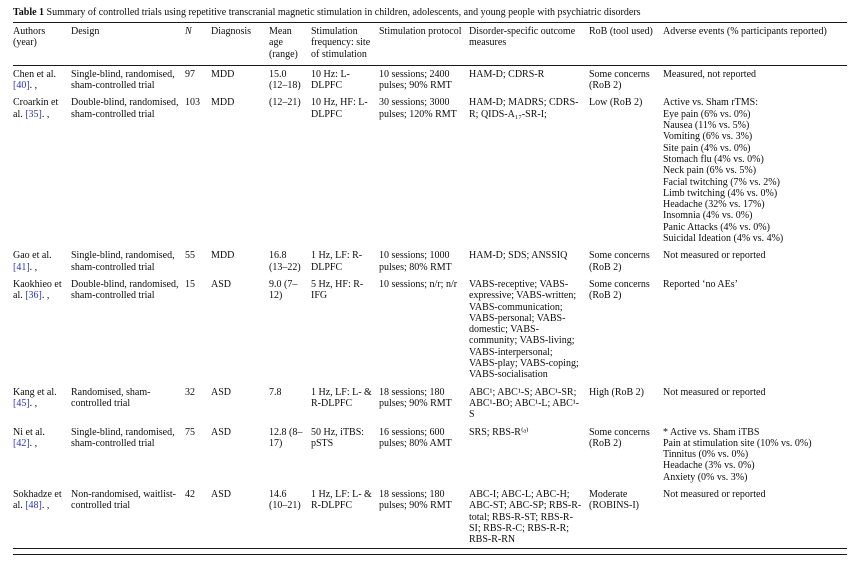 The image size is (855, 580). I want to click on column-header-authors: Authors (year), so click(42, 44).